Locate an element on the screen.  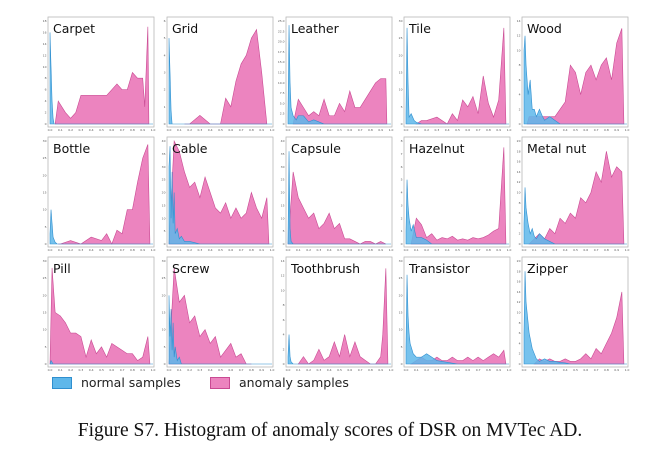
panel-frame is located at coordinates (457, 312).